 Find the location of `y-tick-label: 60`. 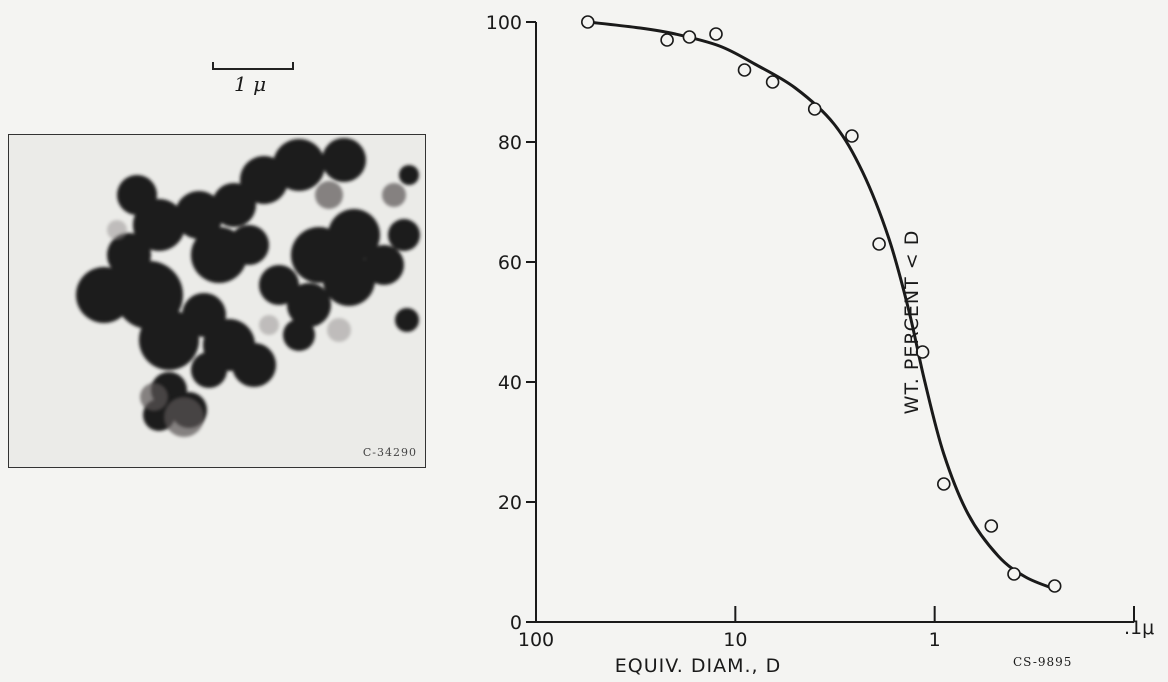

y-tick-label: 60 is located at coordinates (510, 263).